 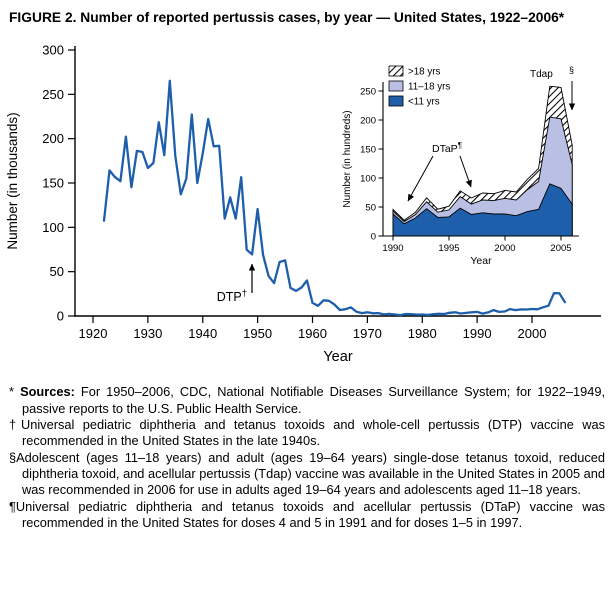 What do you see at coordinates (257, 333) in the screenshot?
I see `x-tick-label: 1950` at bounding box center [257, 333].